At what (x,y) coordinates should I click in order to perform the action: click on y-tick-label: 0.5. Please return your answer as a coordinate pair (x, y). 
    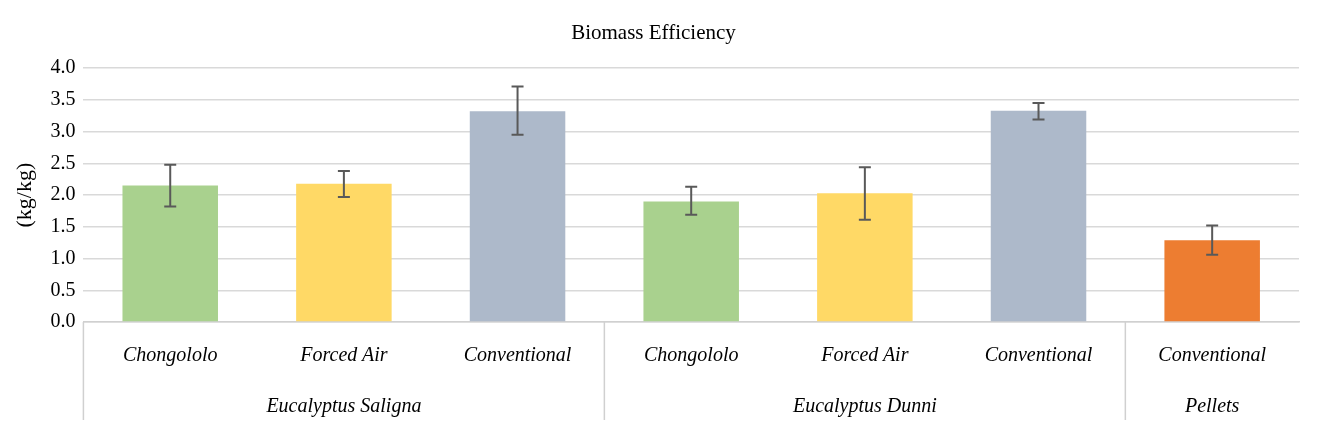
    Looking at the image, I should click on (63, 288).